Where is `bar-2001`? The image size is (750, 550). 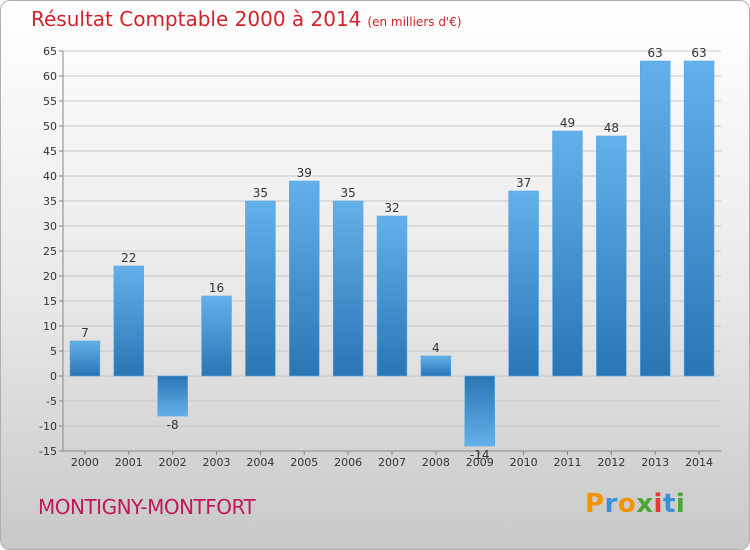 bar-2001 is located at coordinates (129, 321).